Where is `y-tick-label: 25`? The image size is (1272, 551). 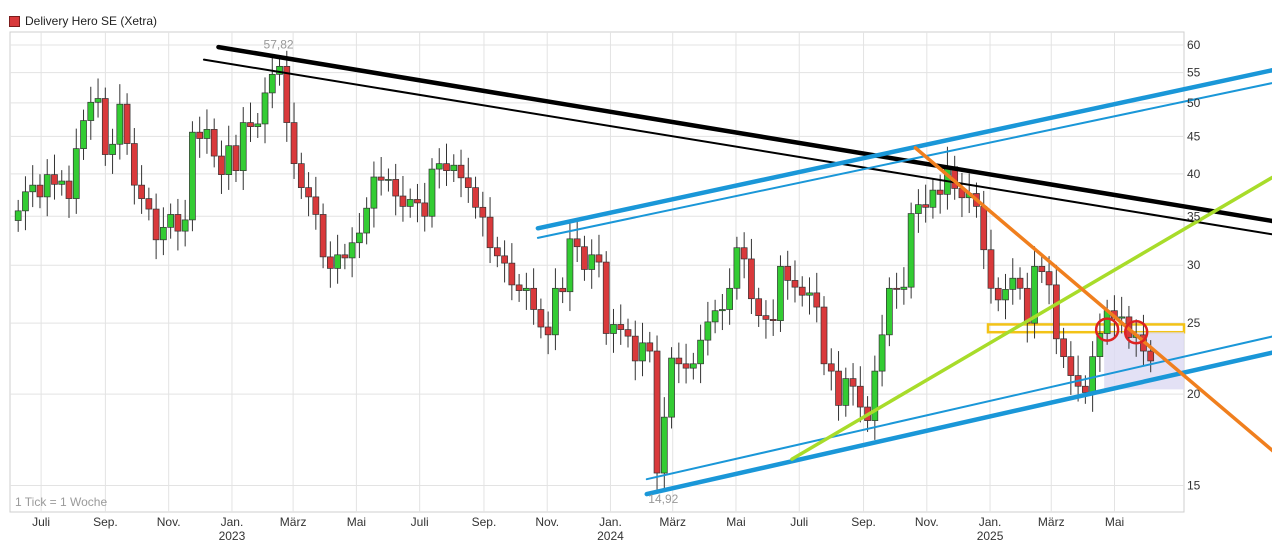 y-tick-label: 25 is located at coordinates (1194, 323).